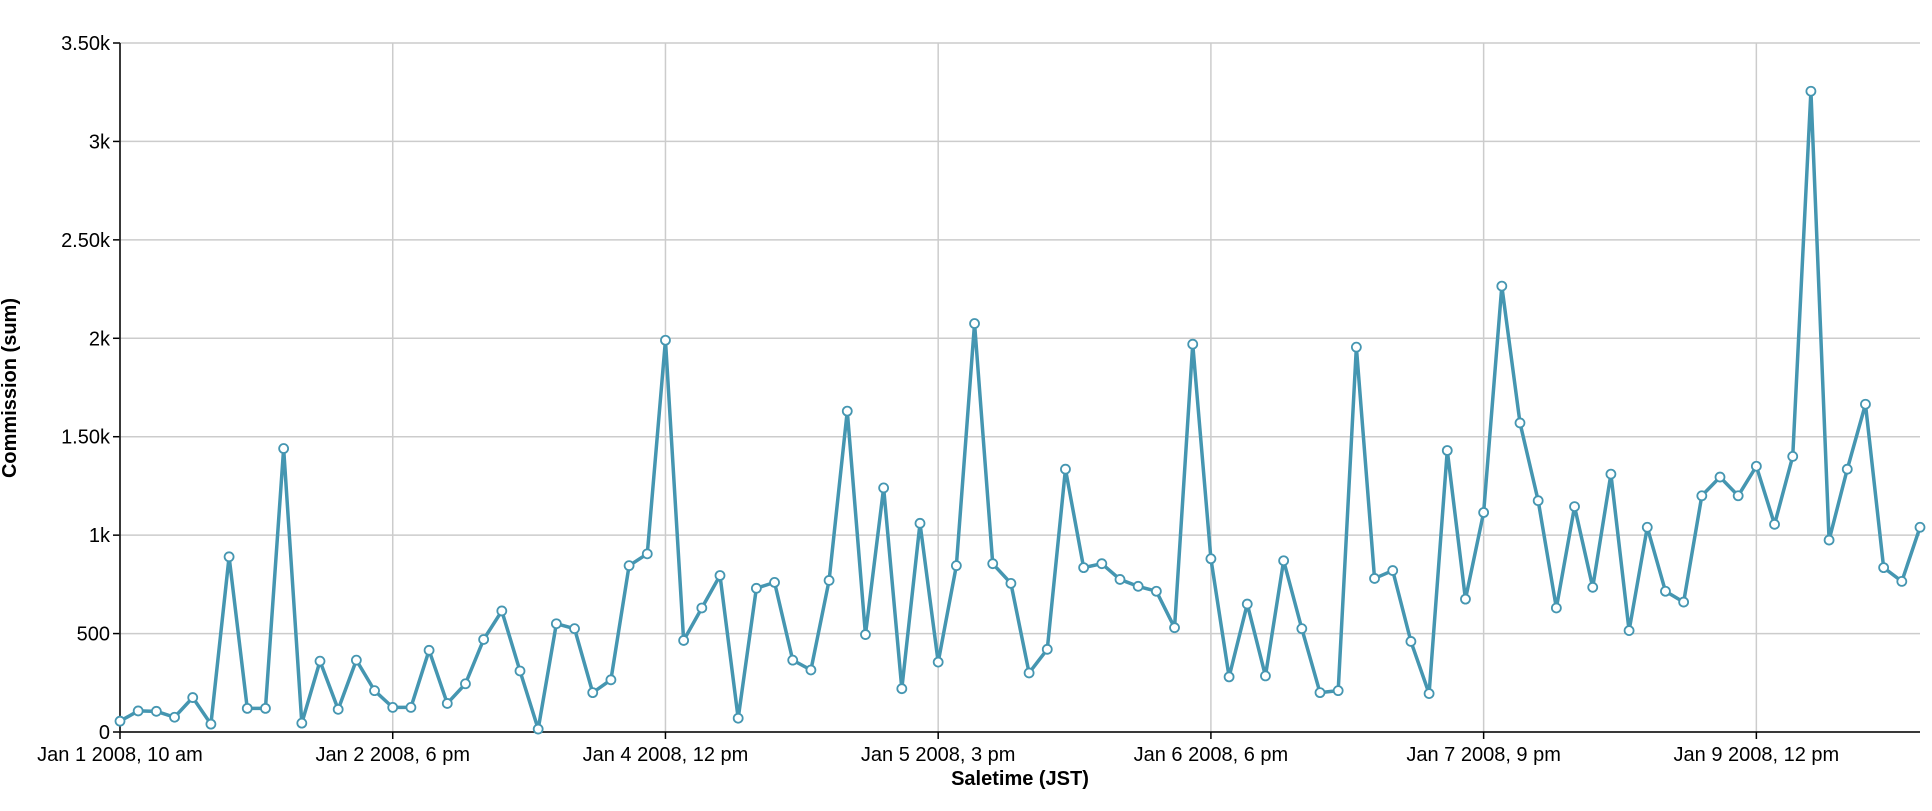 Image resolution: width=1932 pixels, height=811 pixels. What do you see at coordinates (938, 755) in the screenshot?
I see `x-tick-label: Jan 5 2008, 3 pm` at bounding box center [938, 755].